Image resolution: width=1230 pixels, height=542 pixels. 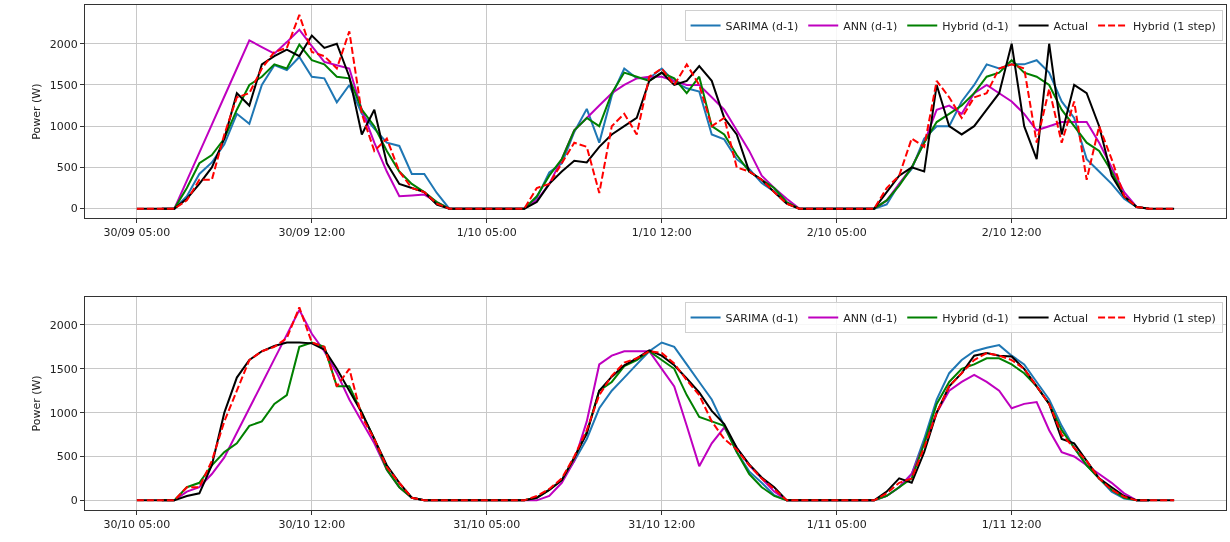 What do you see at coordinates (662, 525) in the screenshot?
I see `x-tick-label: 31/10 12:00` at bounding box center [662, 525].